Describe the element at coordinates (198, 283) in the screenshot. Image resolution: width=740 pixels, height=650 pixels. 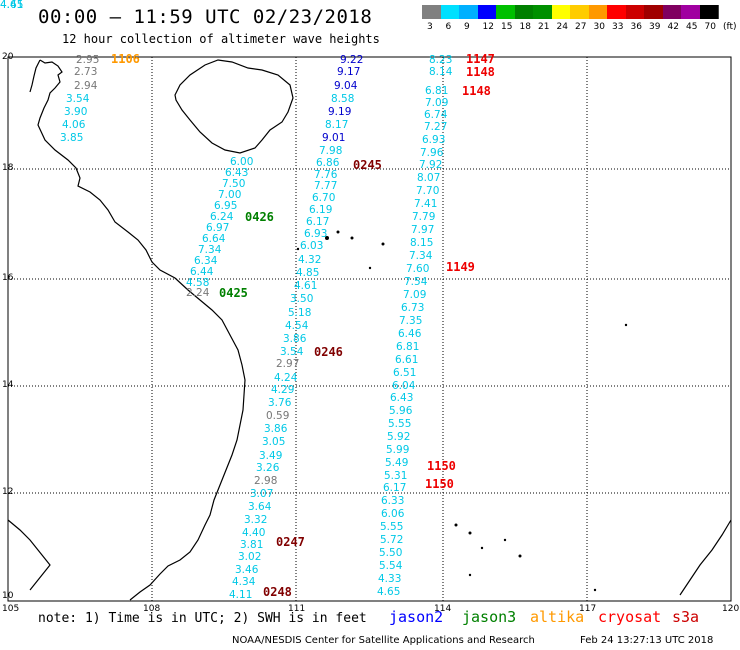
I see `wave-height-value: 4.58` at that location.